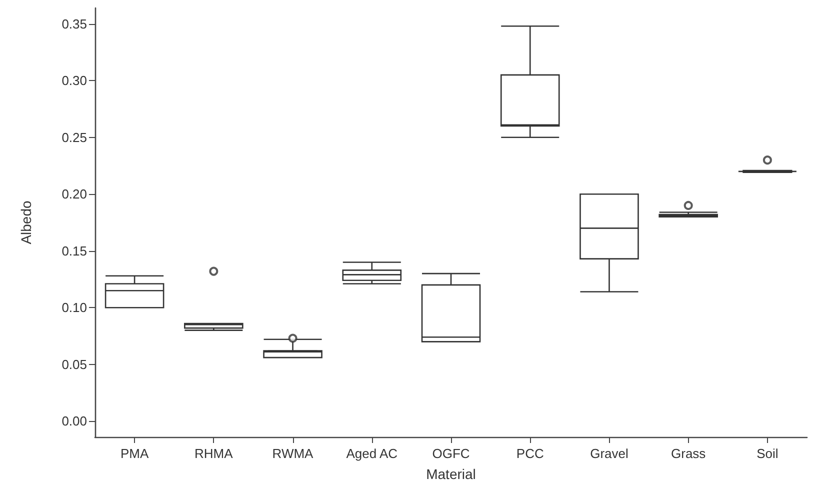  Describe the element at coordinates (293, 453) in the screenshot. I see `x-tick-label: RWMA` at that location.